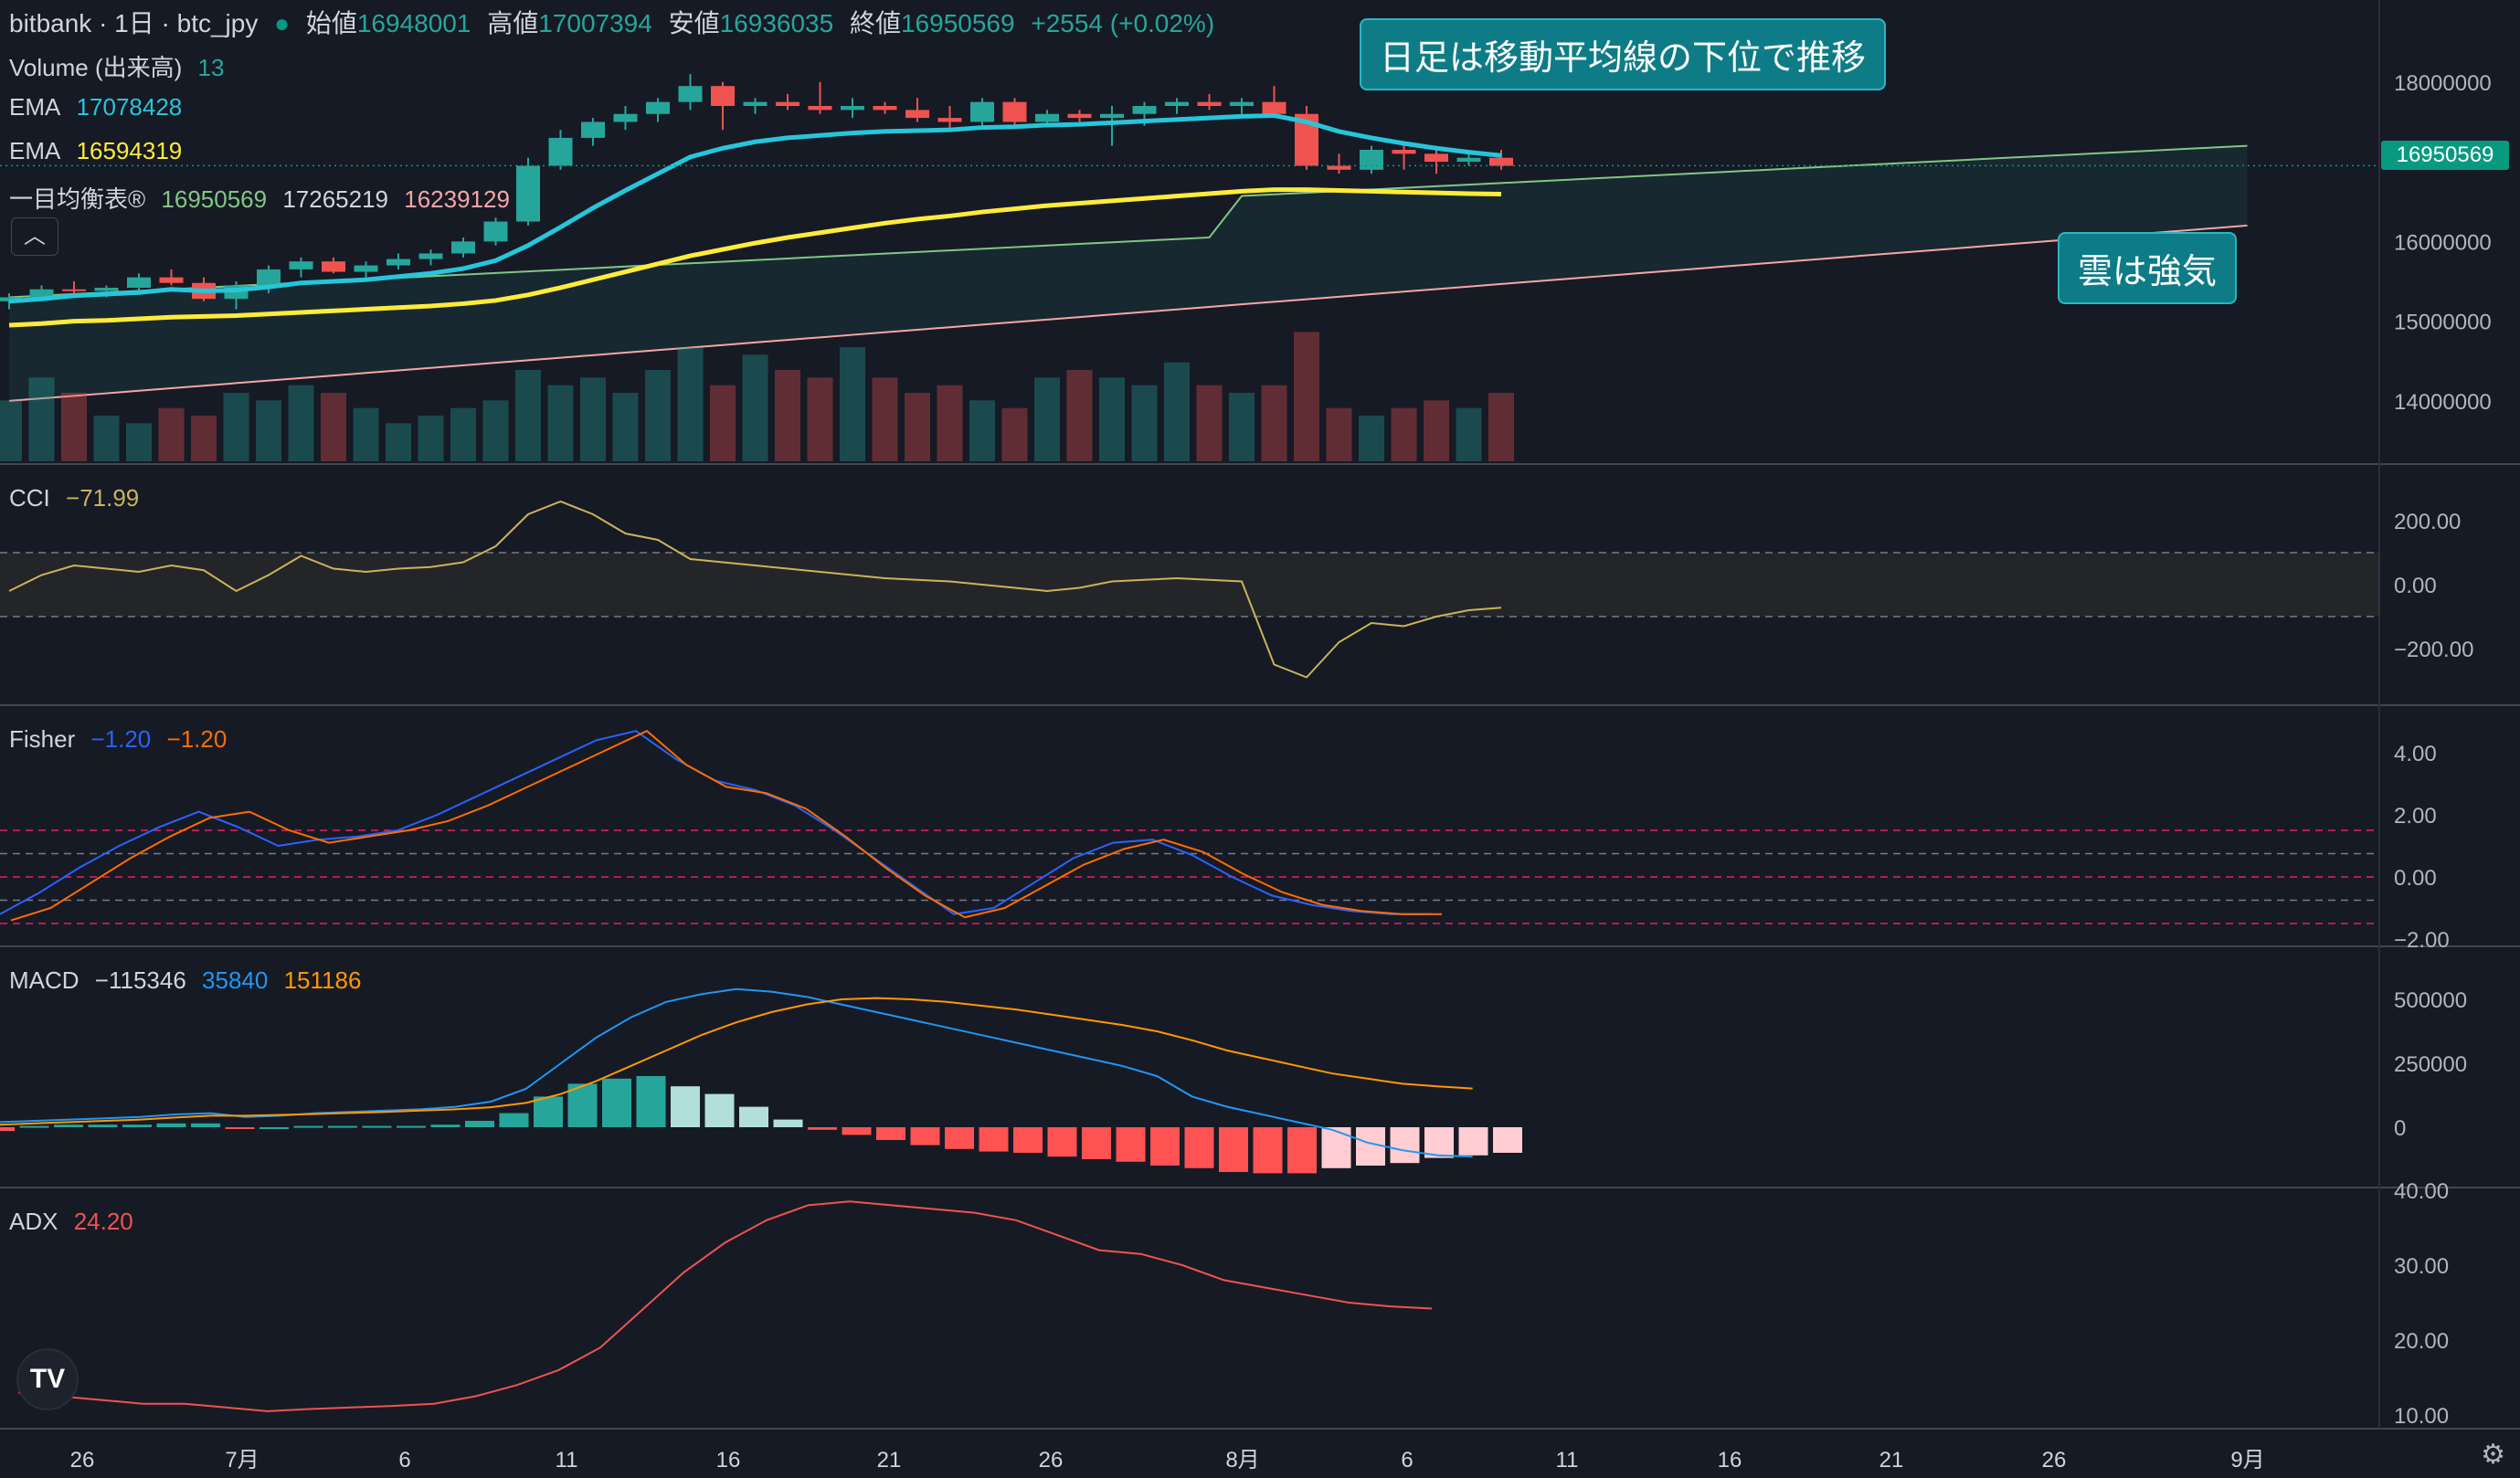  Describe the element at coordinates (755, 208) in the screenshot. I see `ema-short-line` at that location.